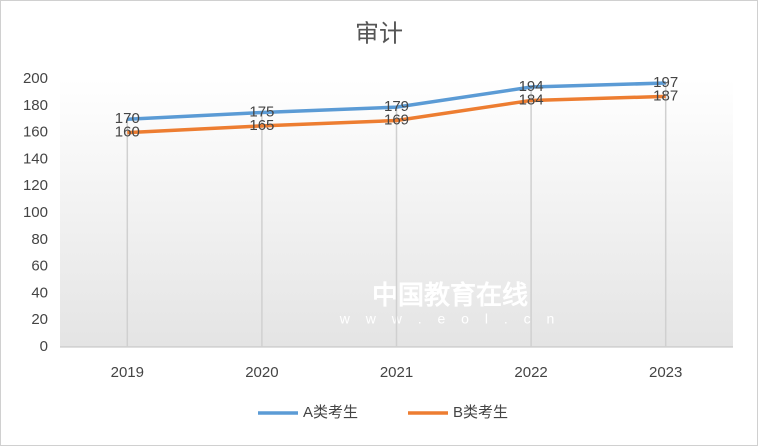 Image resolution: width=758 pixels, height=446 pixels. I want to click on legend-label: B类考生, so click(480, 412).